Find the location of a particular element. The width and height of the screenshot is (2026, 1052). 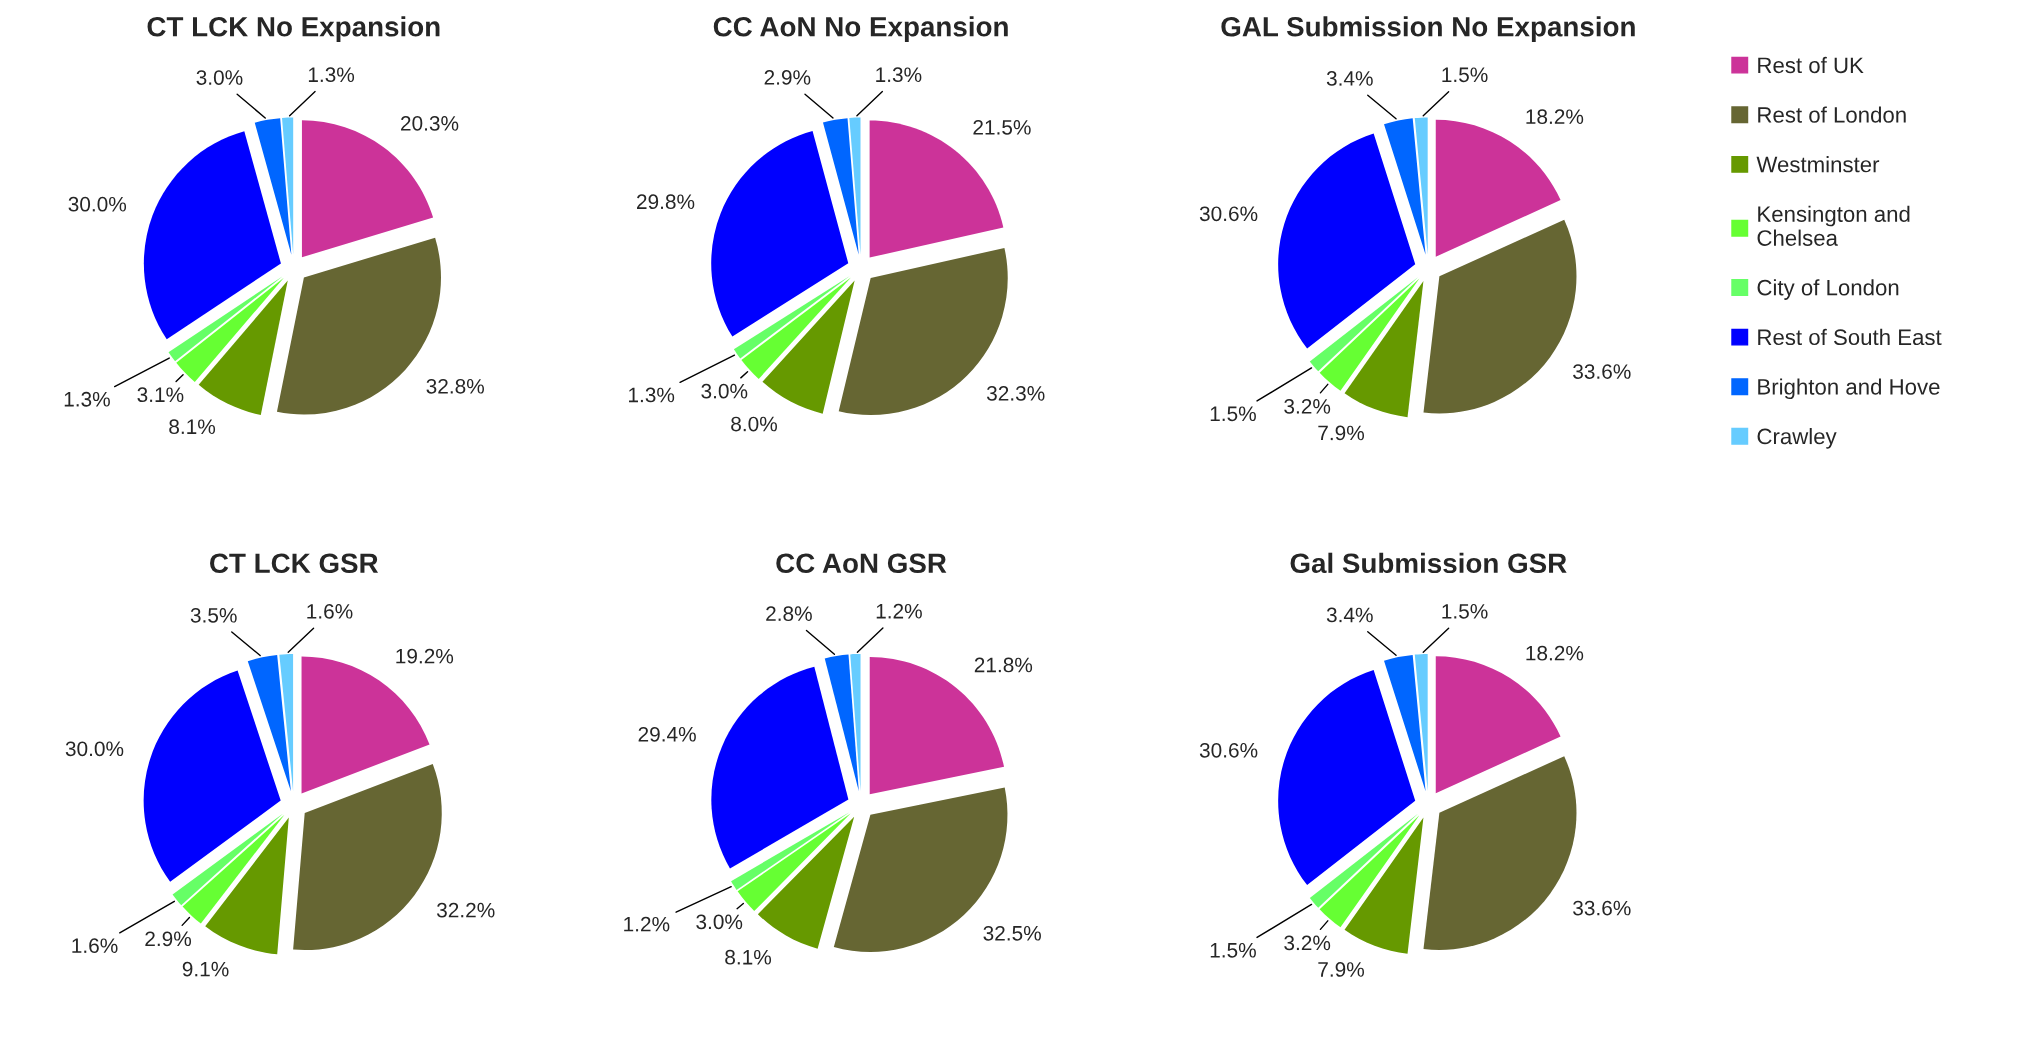

legend-label: Rest of London is located at coordinates (1832, 114).